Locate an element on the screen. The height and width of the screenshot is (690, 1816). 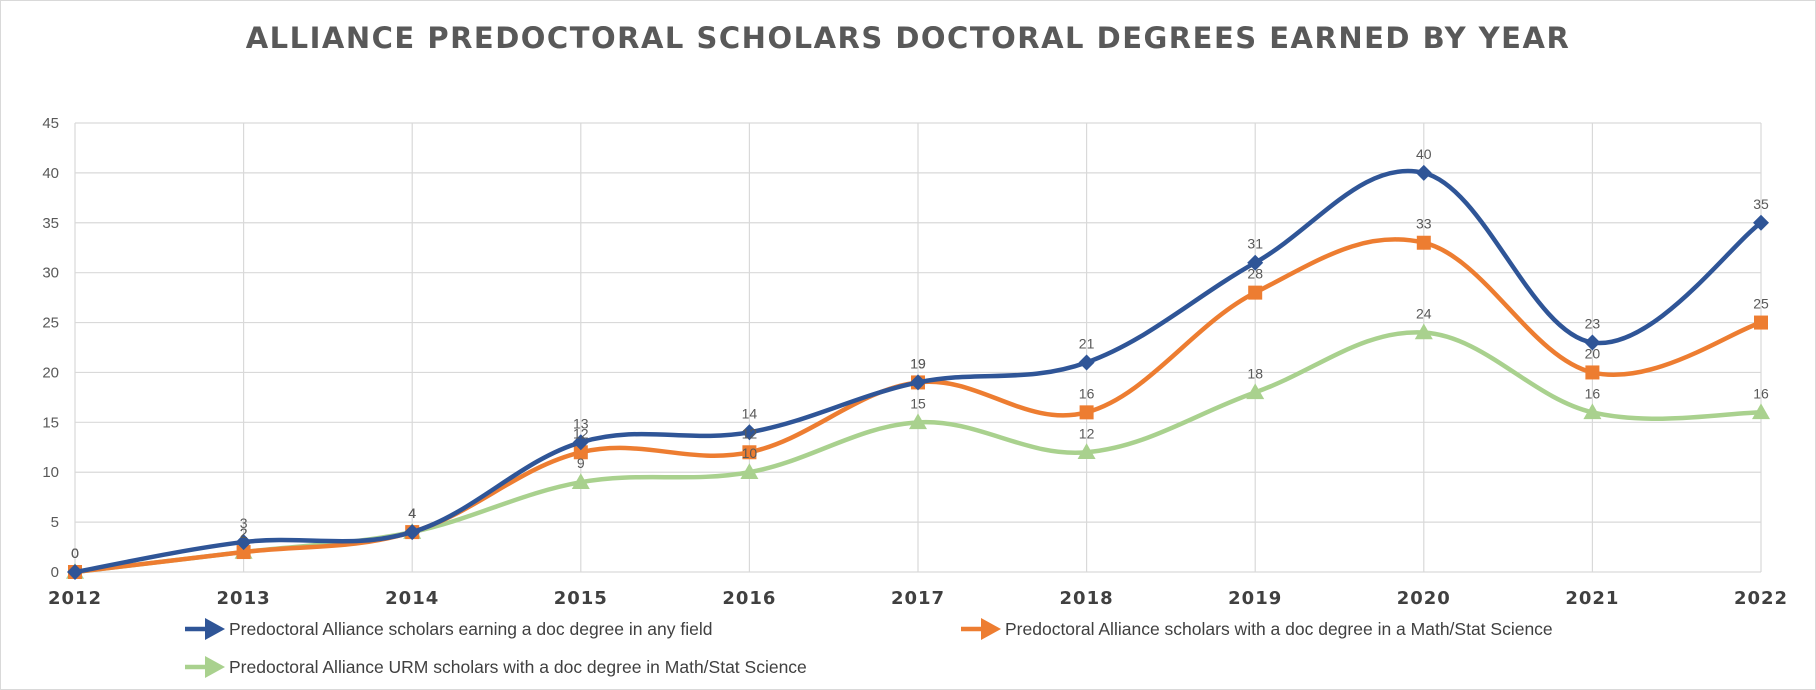
data-label-any-field: 0 is located at coordinates (75, 553).